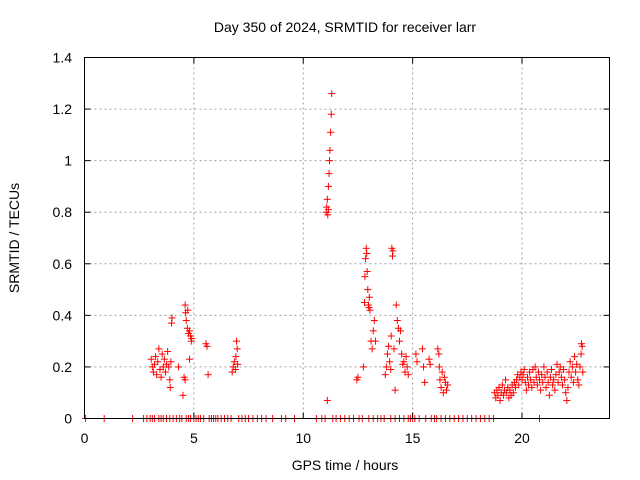  Describe the element at coordinates (85, 438) in the screenshot. I see `x-tick-label: 0` at that location.